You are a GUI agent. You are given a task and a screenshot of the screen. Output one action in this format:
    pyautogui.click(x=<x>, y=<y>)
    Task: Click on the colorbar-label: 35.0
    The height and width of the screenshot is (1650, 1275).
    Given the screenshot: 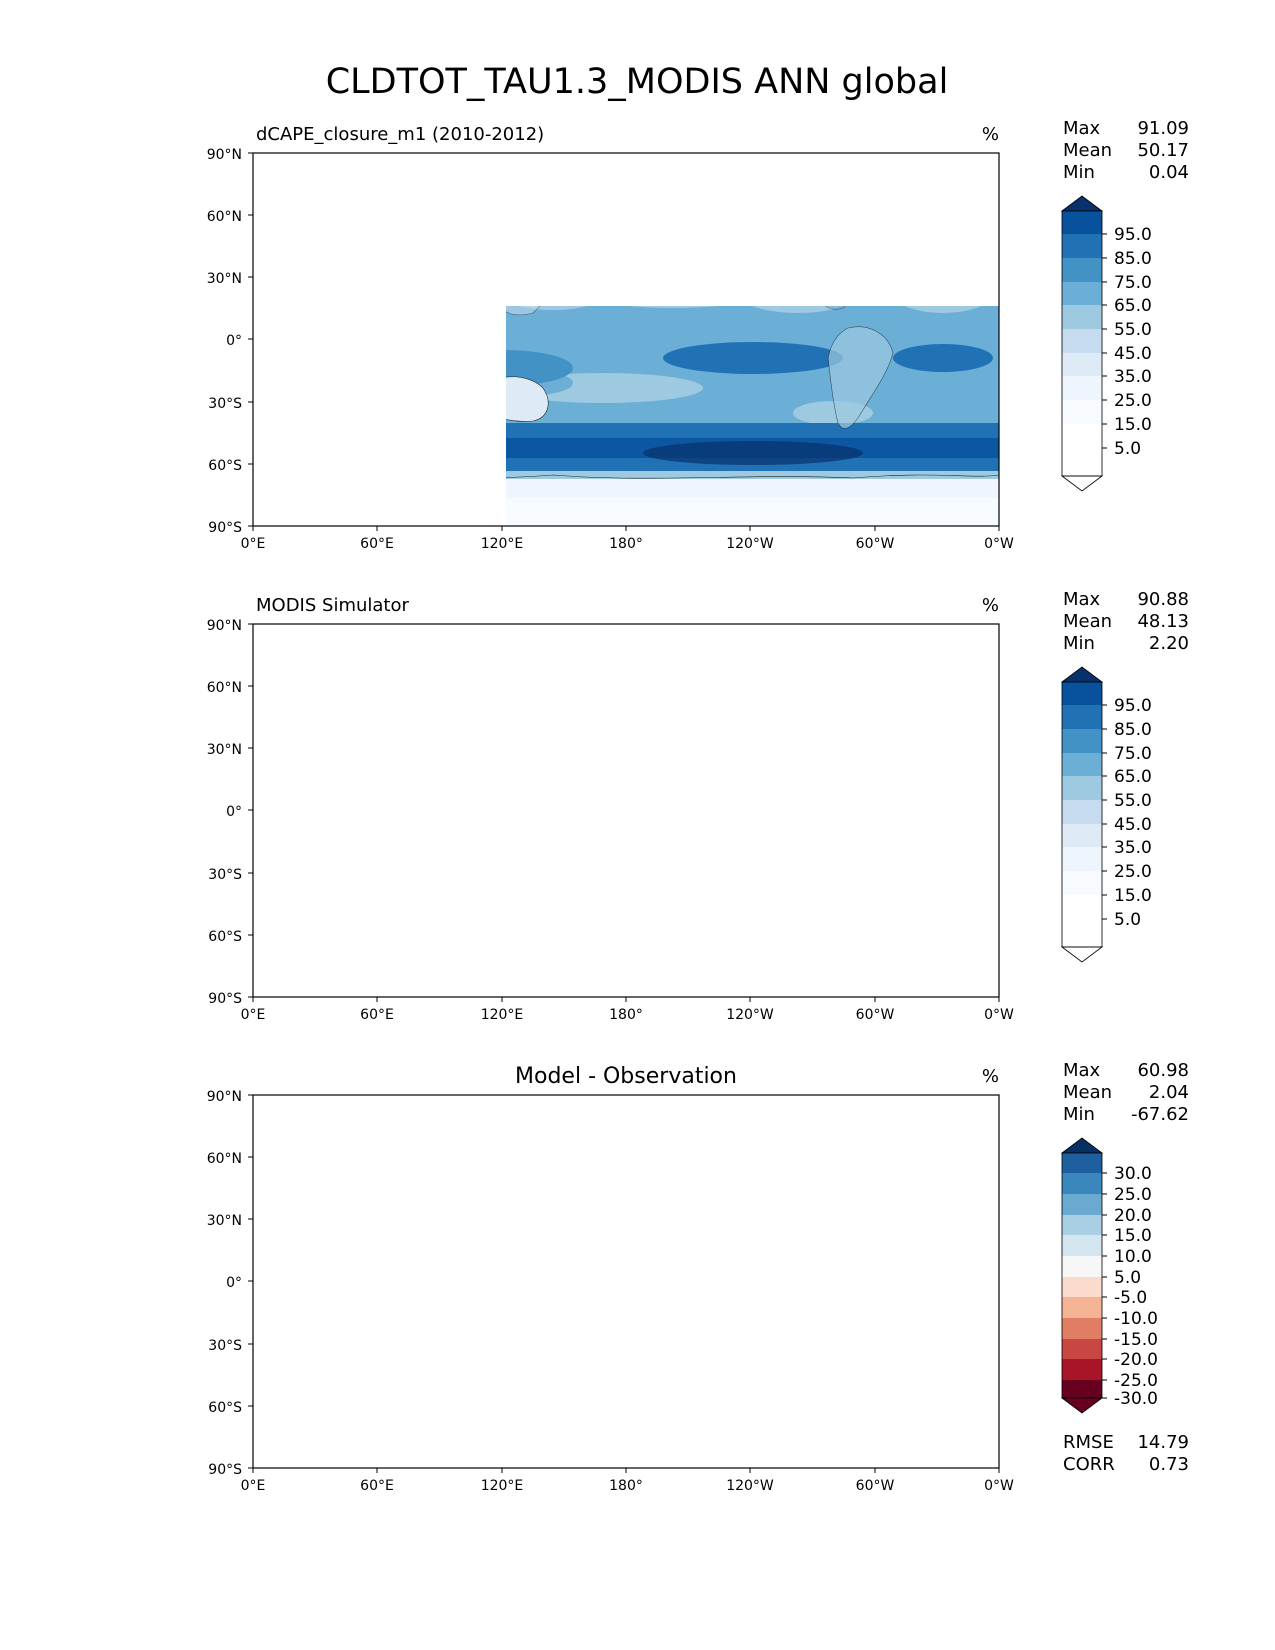 What is the action you would take?
    pyautogui.click(x=1133, y=377)
    